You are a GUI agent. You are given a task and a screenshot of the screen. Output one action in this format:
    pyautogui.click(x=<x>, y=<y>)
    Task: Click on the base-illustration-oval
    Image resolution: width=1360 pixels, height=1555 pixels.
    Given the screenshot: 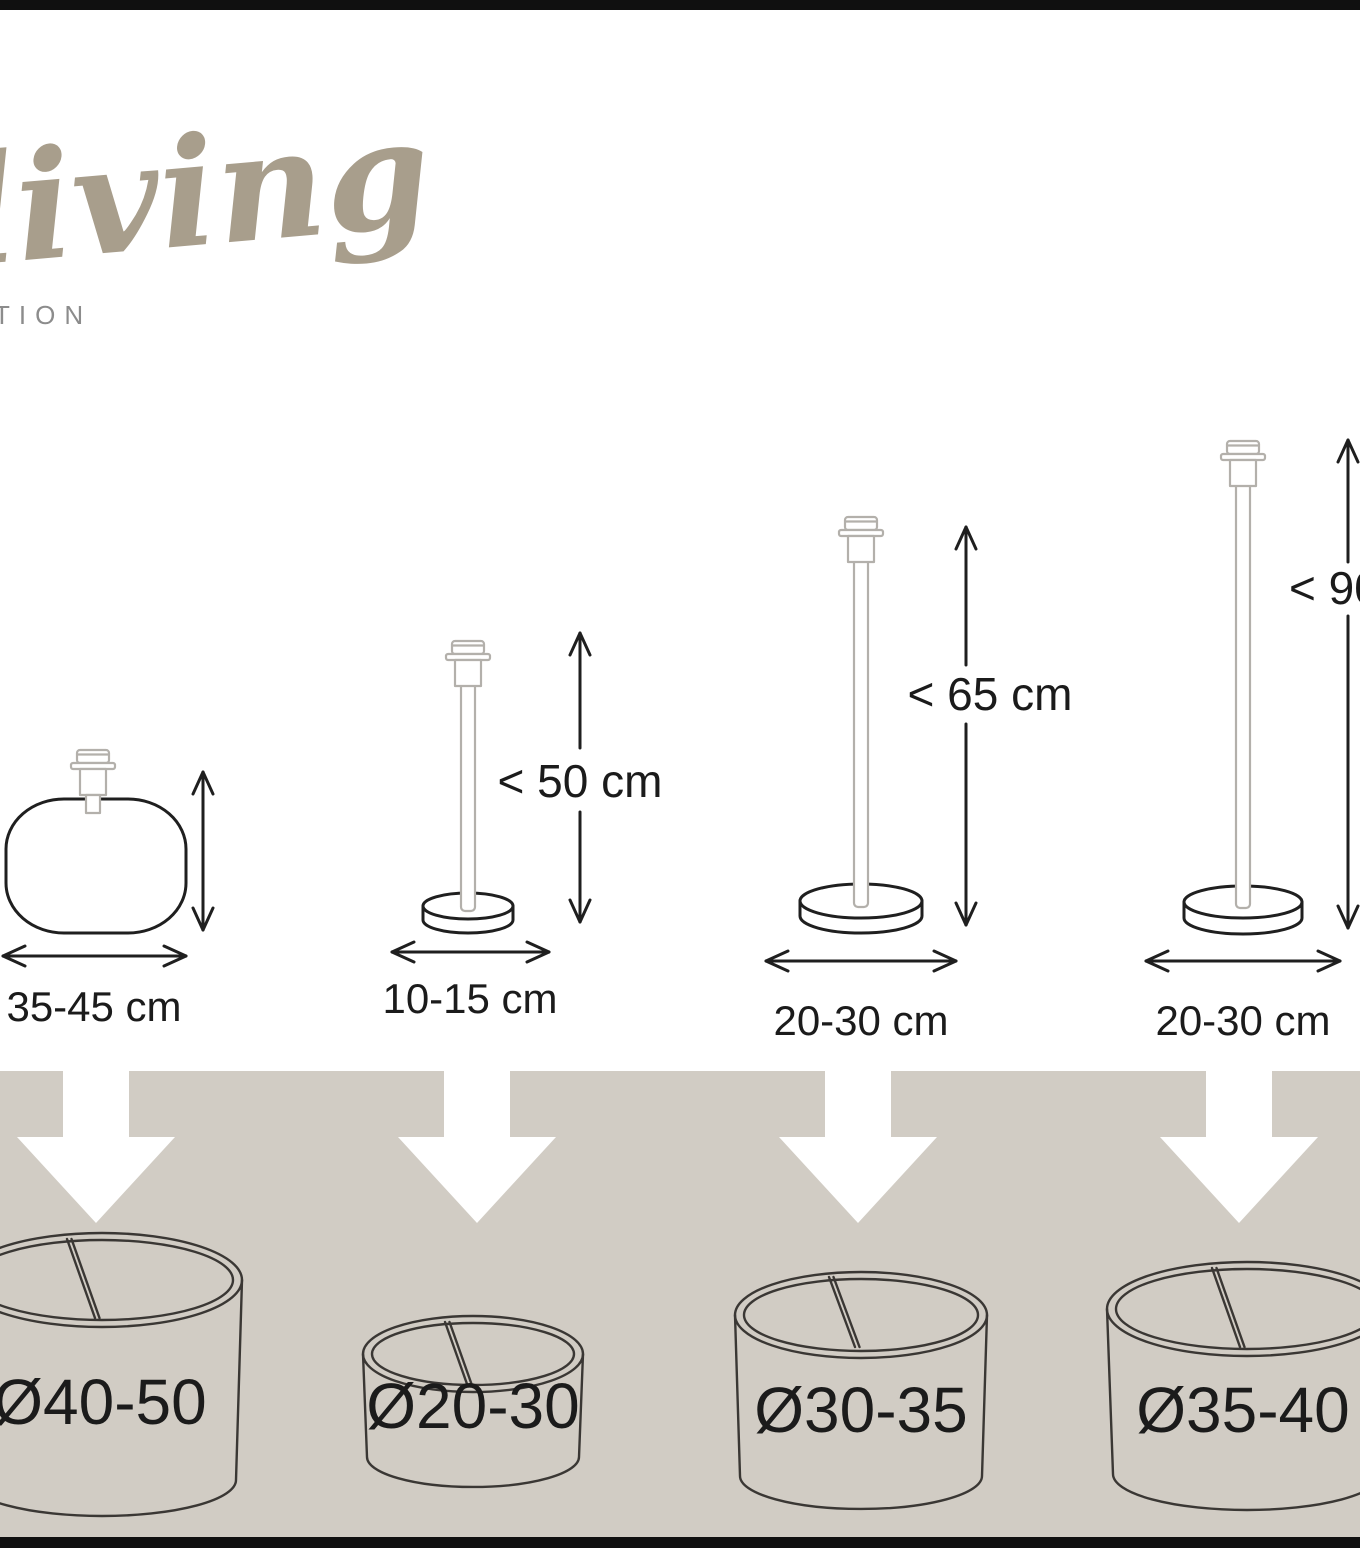 What is the action you would take?
    pyautogui.click(x=108, y=858)
    